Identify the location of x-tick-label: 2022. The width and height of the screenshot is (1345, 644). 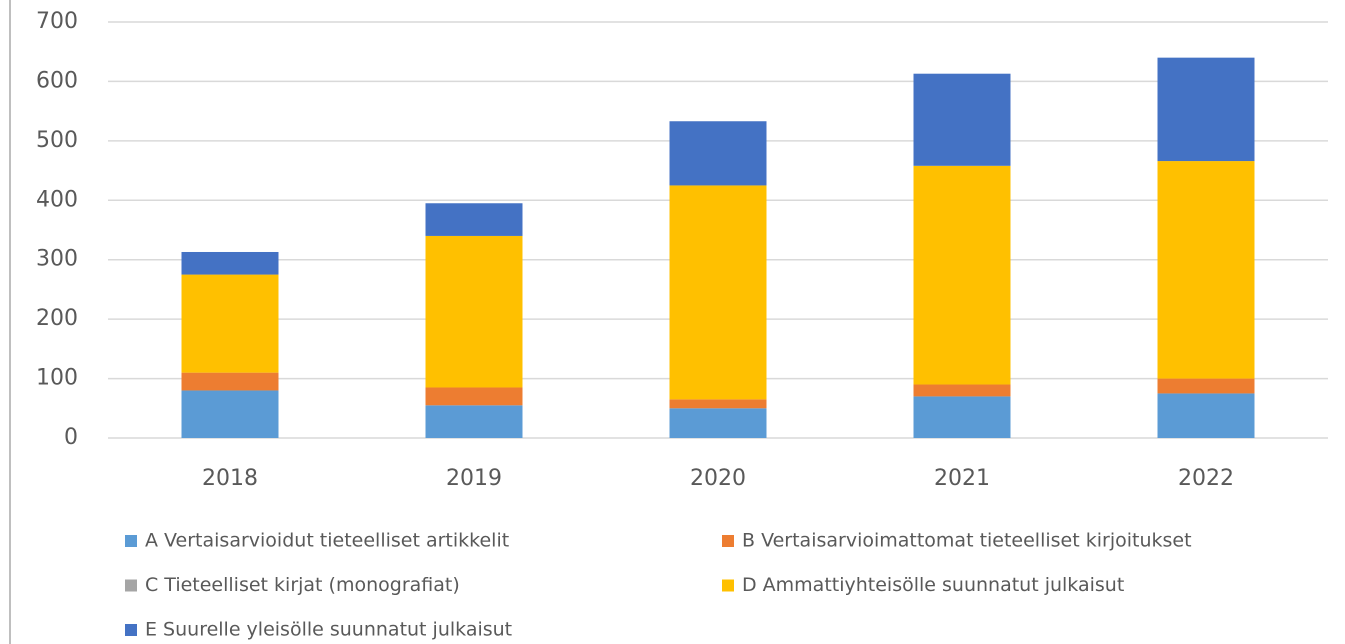
(1206, 478).